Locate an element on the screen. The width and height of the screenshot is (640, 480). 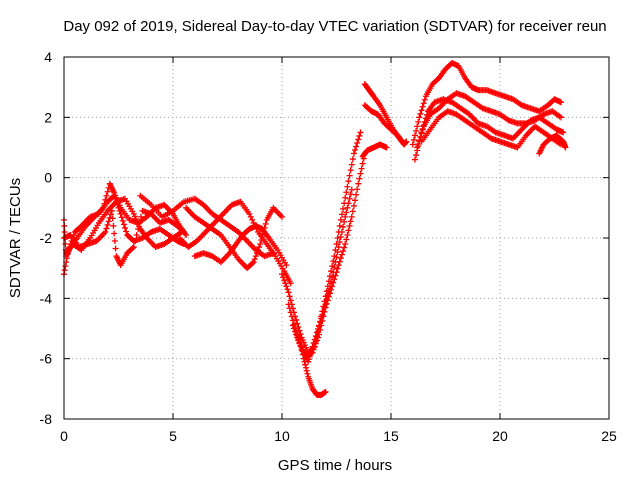
y-tick-label: 0 is located at coordinates (48, 178).